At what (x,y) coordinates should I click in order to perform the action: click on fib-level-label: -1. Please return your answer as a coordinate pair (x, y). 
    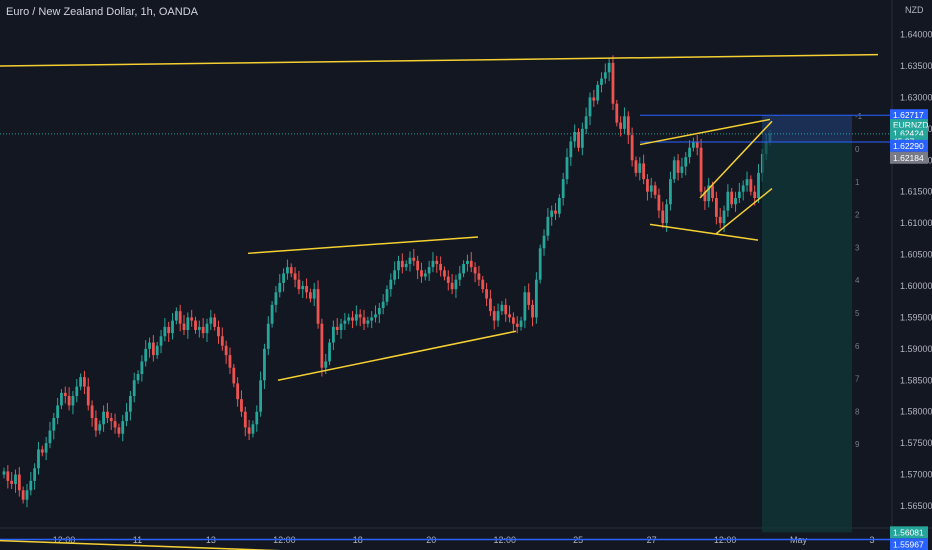
    Looking at the image, I should click on (859, 116).